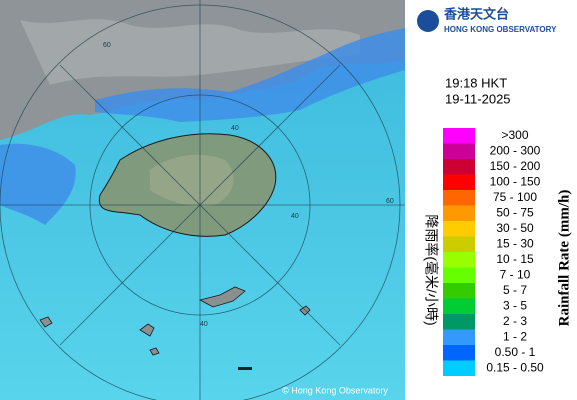  What do you see at coordinates (515, 321) in the screenshot?
I see `legend-label: 2 - 3` at bounding box center [515, 321].